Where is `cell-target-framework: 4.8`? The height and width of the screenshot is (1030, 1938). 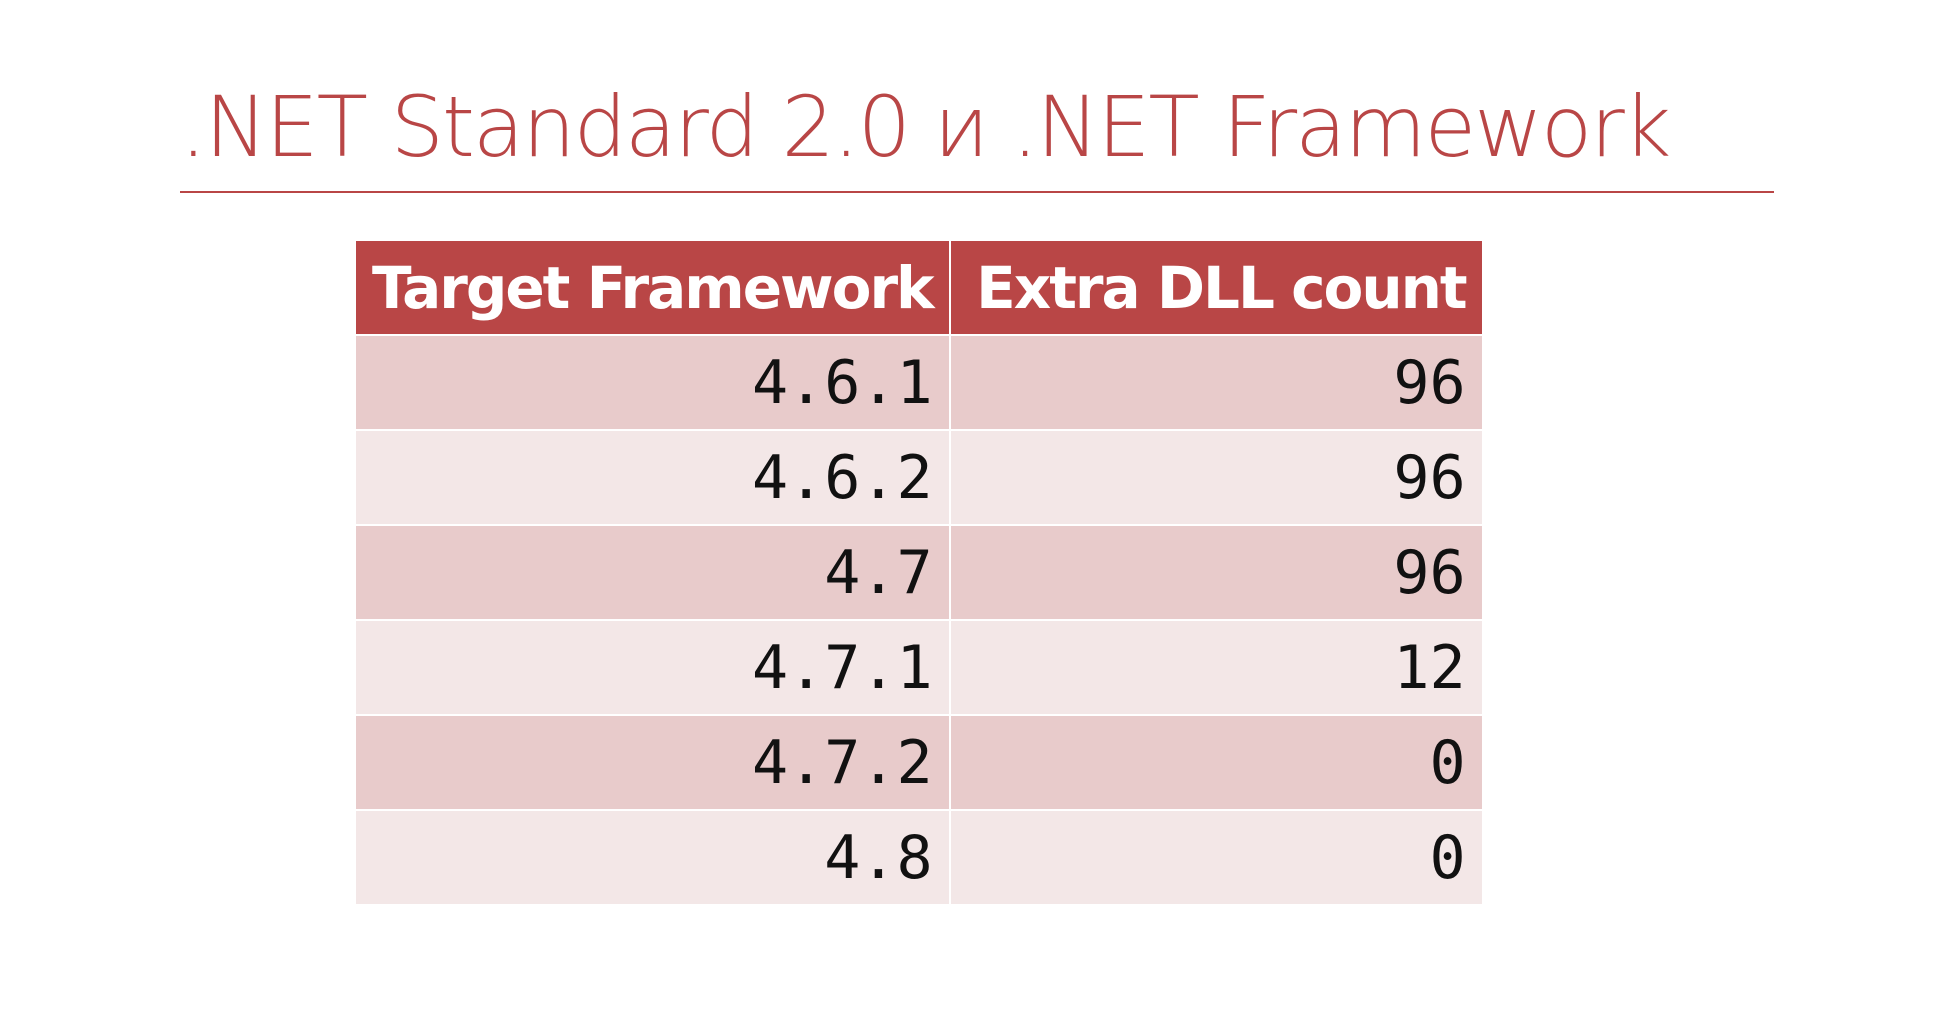 cell-target-framework: 4.8 is located at coordinates (653, 858).